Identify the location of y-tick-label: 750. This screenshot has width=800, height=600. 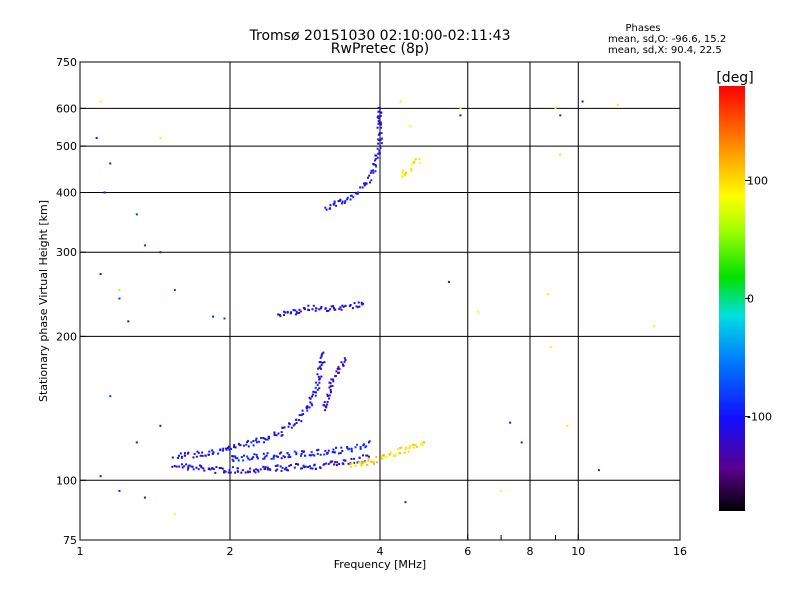
(66, 62).